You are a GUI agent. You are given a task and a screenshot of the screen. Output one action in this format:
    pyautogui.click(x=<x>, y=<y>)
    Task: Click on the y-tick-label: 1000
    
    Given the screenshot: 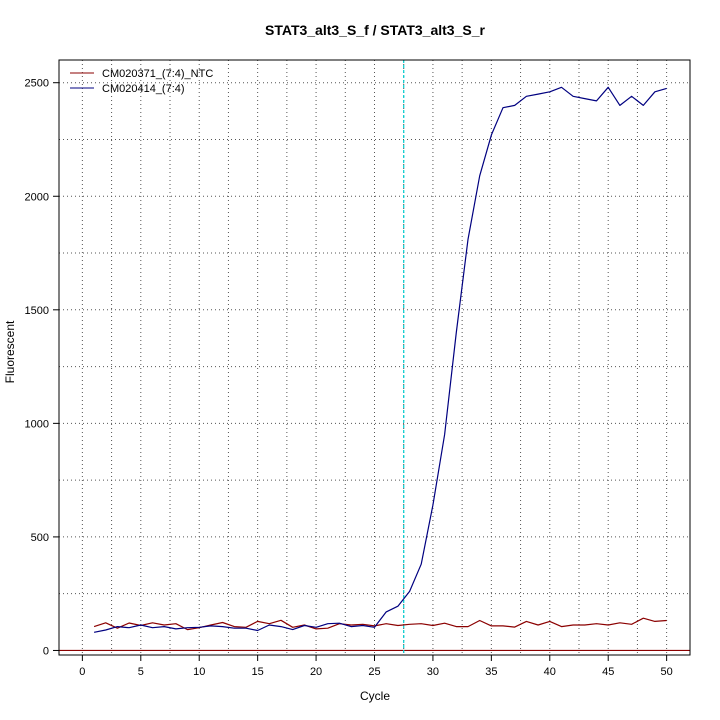 What is the action you would take?
    pyautogui.click(x=37, y=424)
    